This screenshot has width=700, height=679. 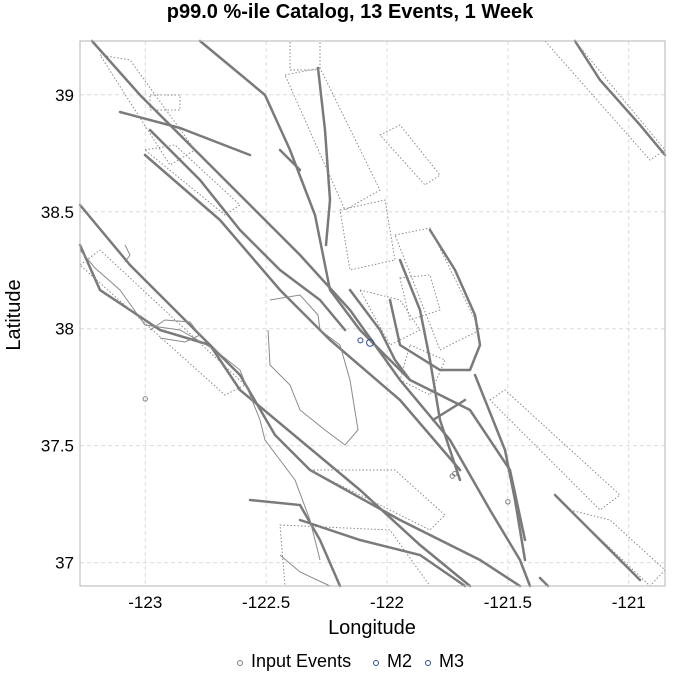 What do you see at coordinates (399, 661) in the screenshot?
I see `legend-label-m2: M2` at bounding box center [399, 661].